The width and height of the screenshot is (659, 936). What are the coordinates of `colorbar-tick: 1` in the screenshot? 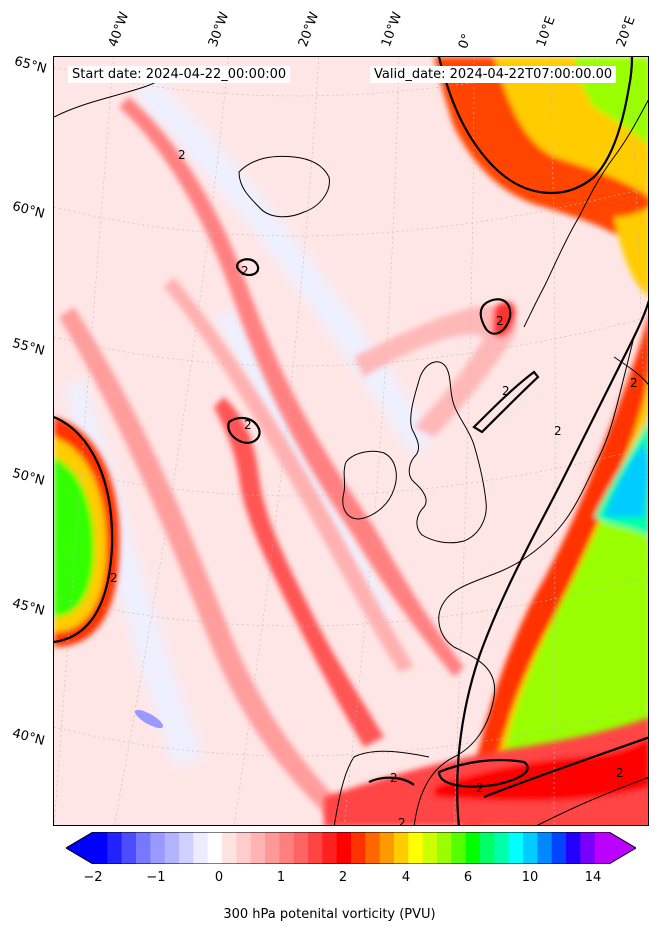 It's located at (281, 877).